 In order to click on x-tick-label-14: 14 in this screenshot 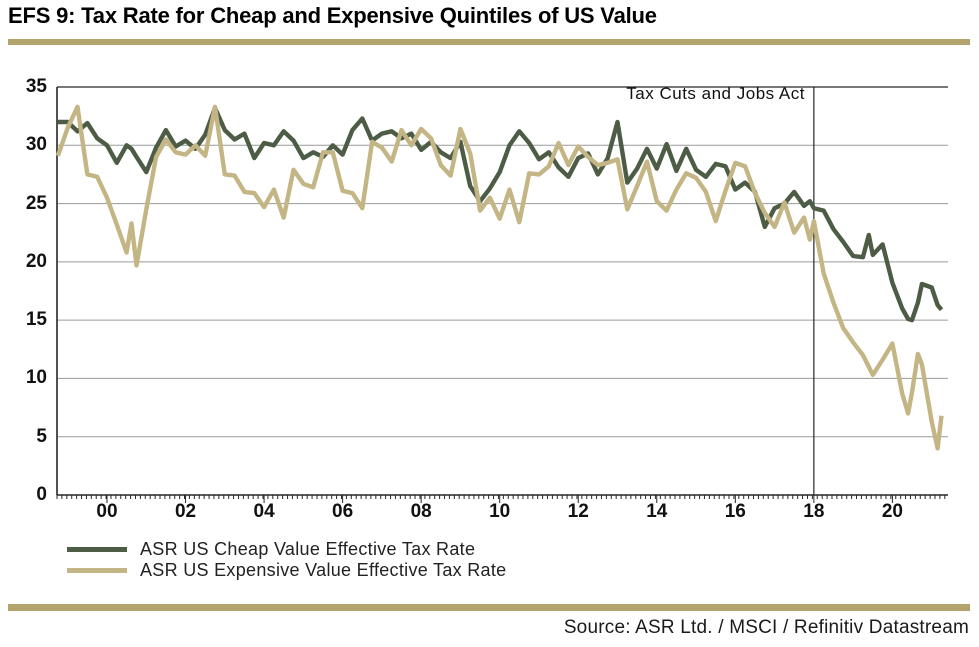, I will do `click(657, 511)`.